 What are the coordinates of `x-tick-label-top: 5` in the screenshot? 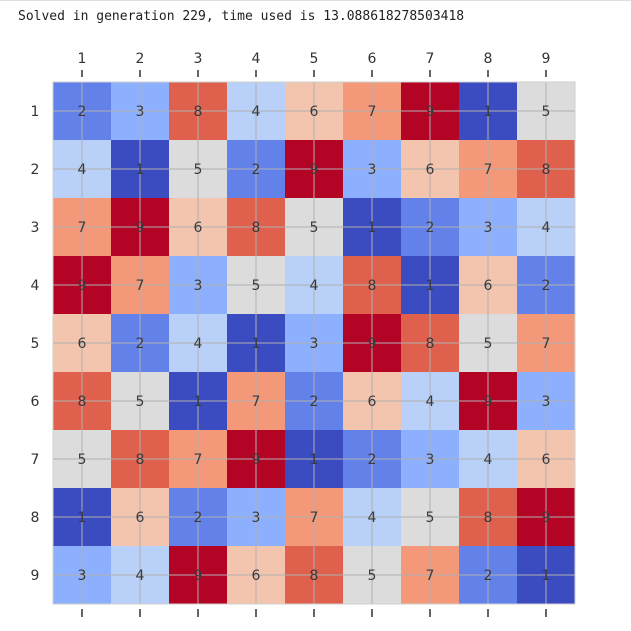 It's located at (314, 59).